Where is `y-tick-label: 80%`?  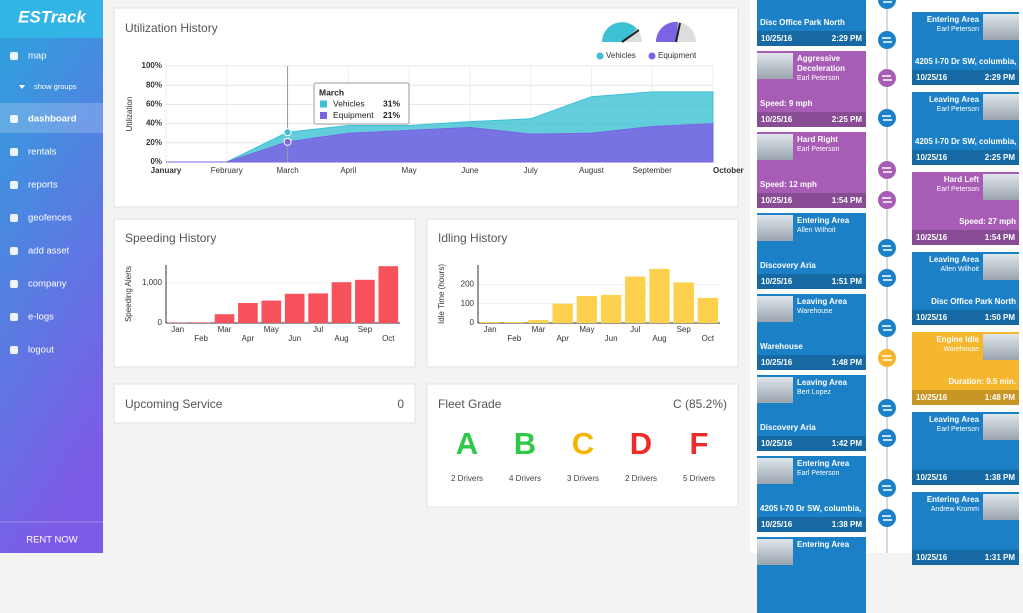
y-tick-label: 80% is located at coordinates (154, 84).